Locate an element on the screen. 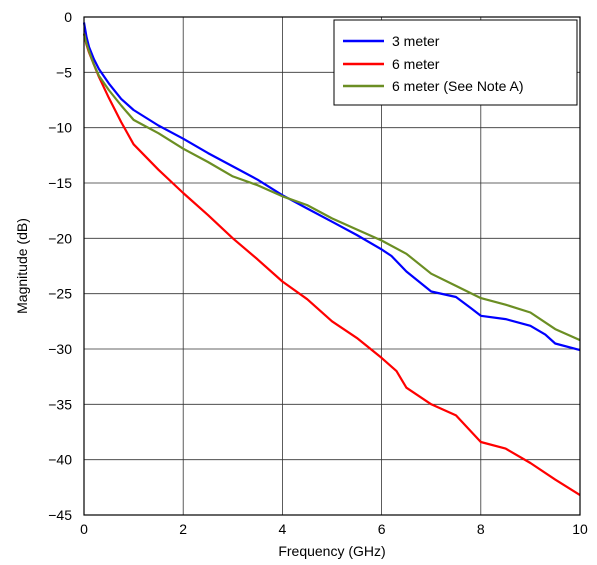 This screenshot has width=597, height=565. y-tick-label: −25 is located at coordinates (60, 294).